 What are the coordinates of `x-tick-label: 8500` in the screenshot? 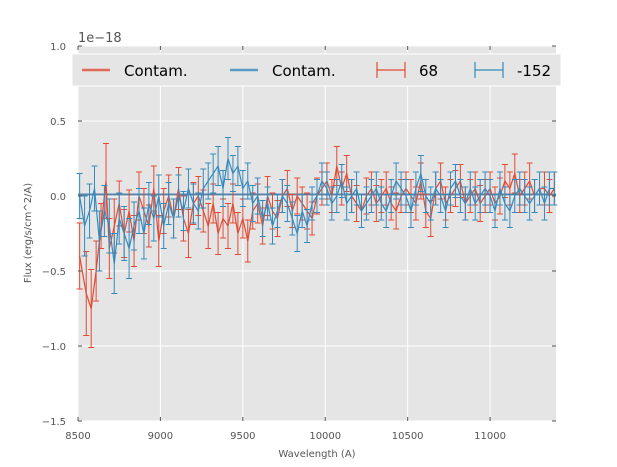 It's located at (77, 436).